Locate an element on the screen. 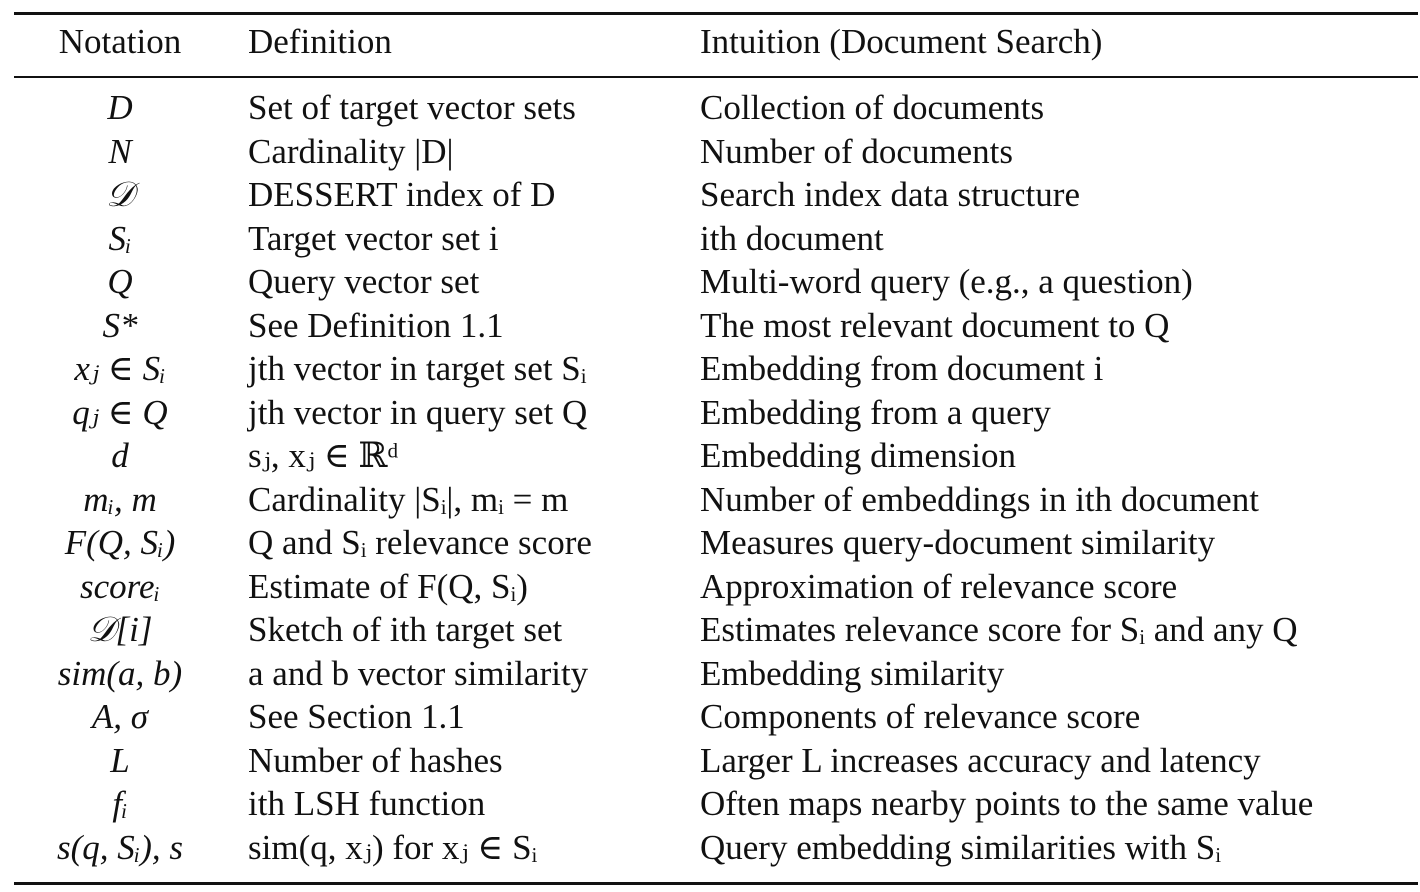  definition-cell: See Definition 1.1 is located at coordinates (376, 325).